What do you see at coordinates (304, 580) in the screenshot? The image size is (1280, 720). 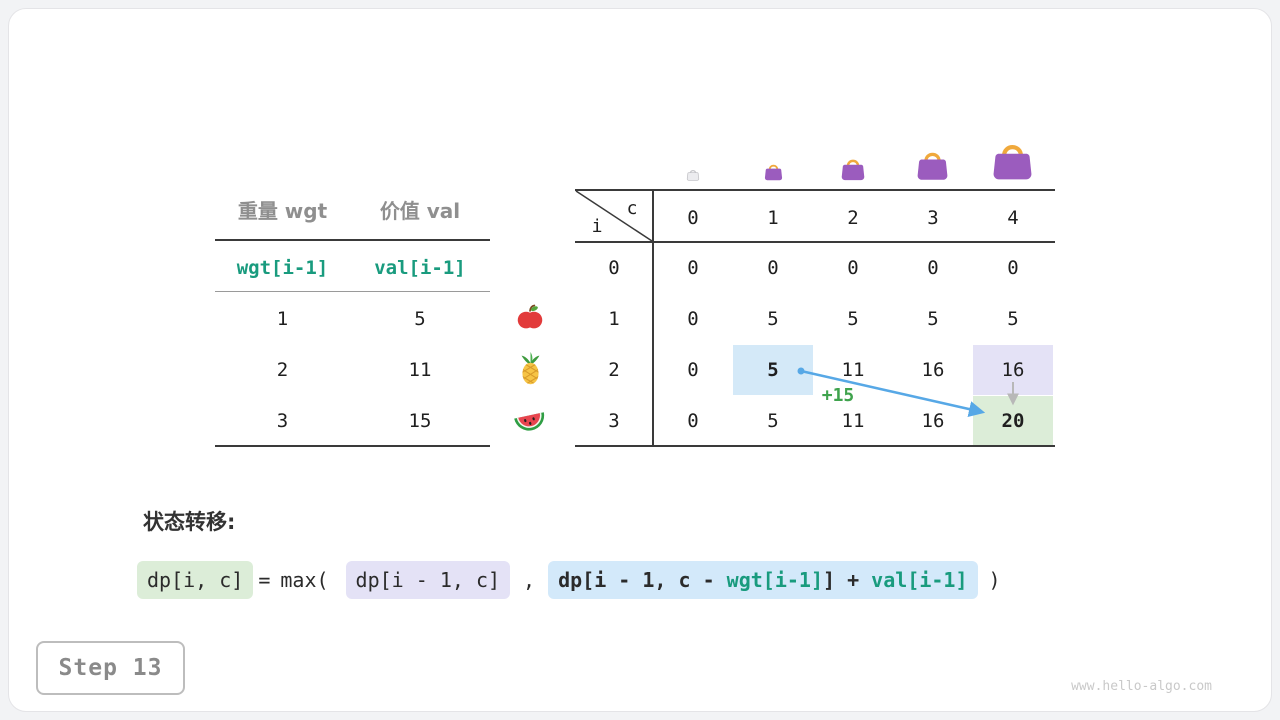 I see `formula-max-open: max(` at bounding box center [304, 580].